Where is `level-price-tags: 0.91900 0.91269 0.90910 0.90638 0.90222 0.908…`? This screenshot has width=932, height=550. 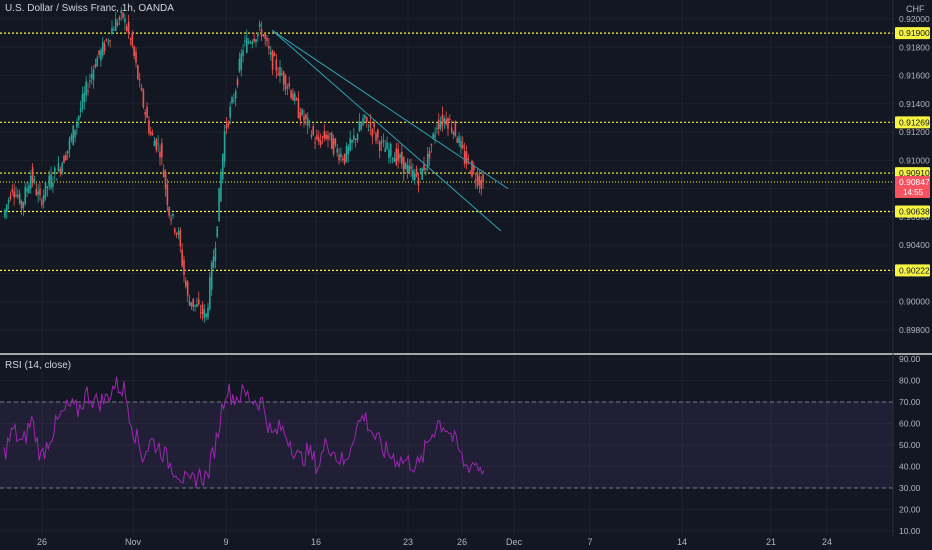
level-price-tags: 0.91900 0.91269 0.90910 0.90638 0.90222 0.908… is located at coordinates (912, 152).